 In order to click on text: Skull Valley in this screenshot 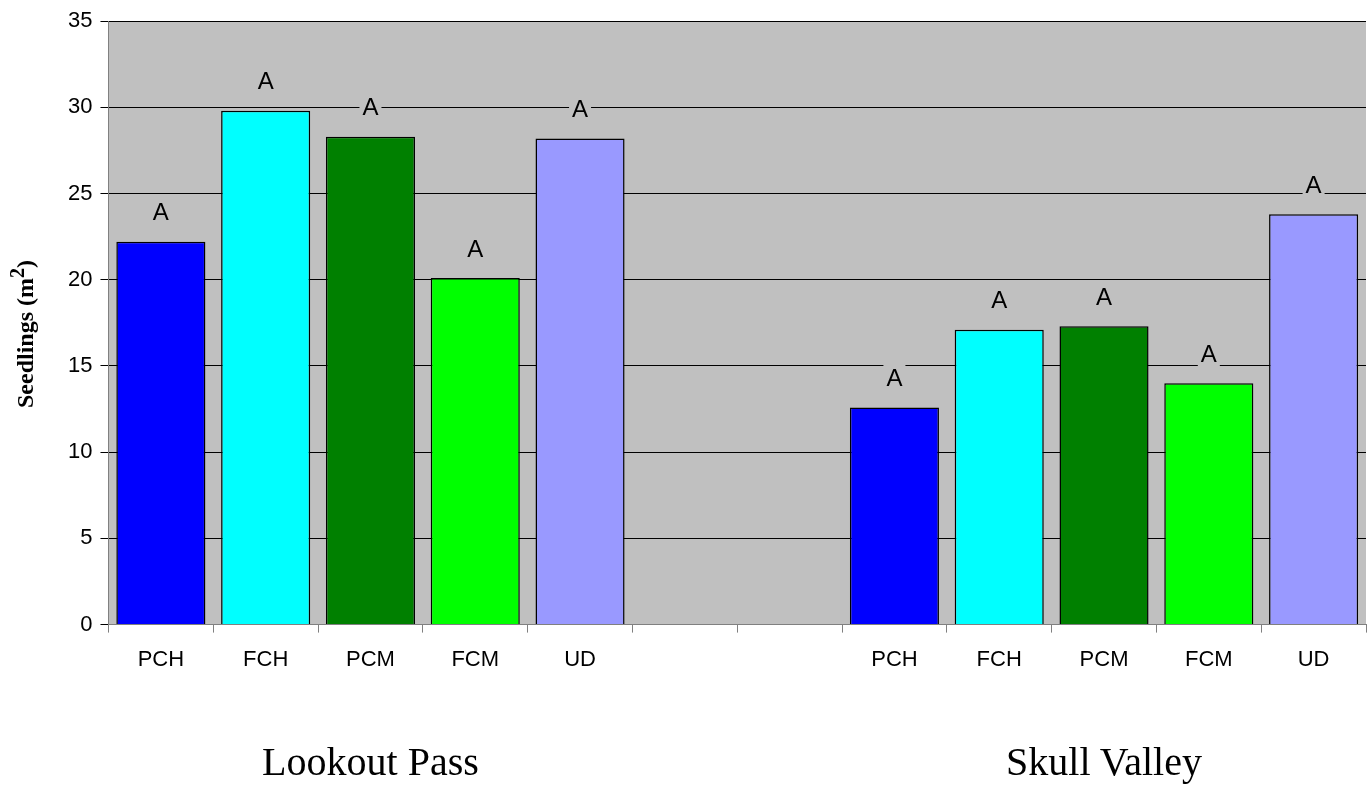, I will do `click(1104, 761)`.